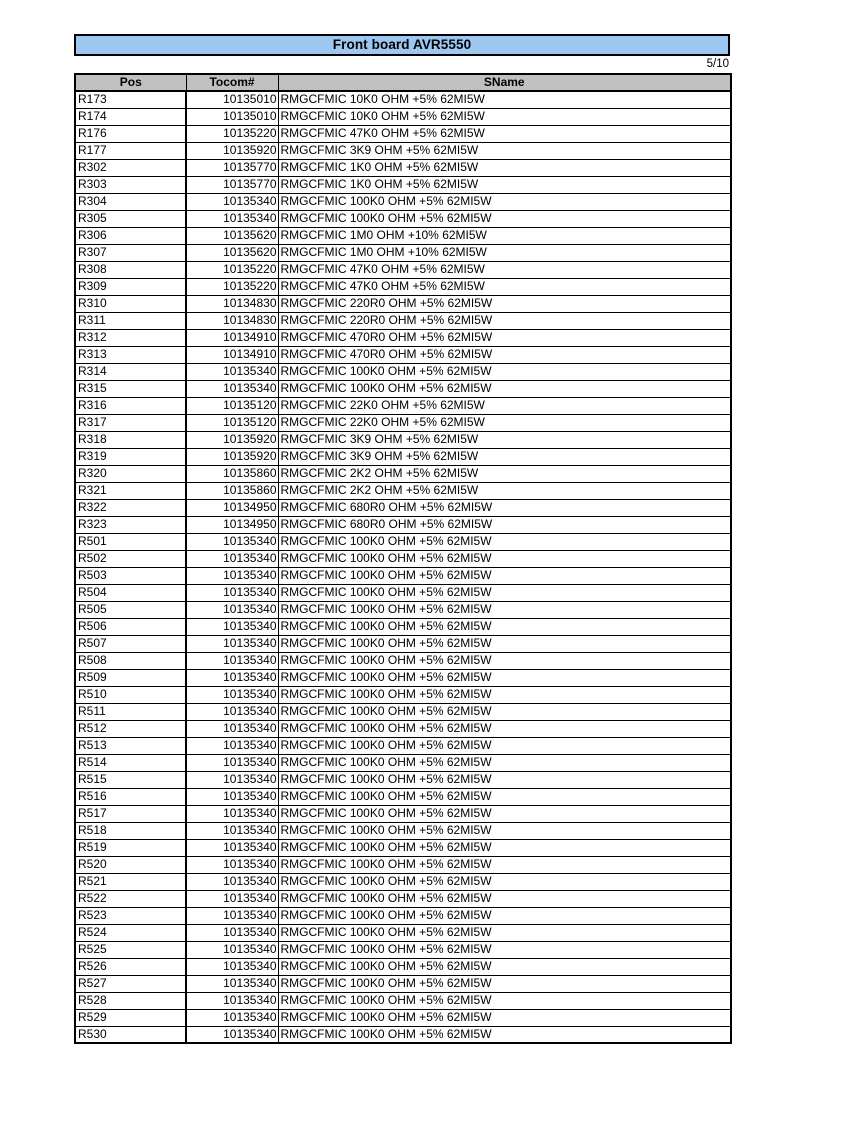 Image resolution: width=866 pixels, height=1122 pixels. I want to click on cell-pos: R523, so click(131, 915).